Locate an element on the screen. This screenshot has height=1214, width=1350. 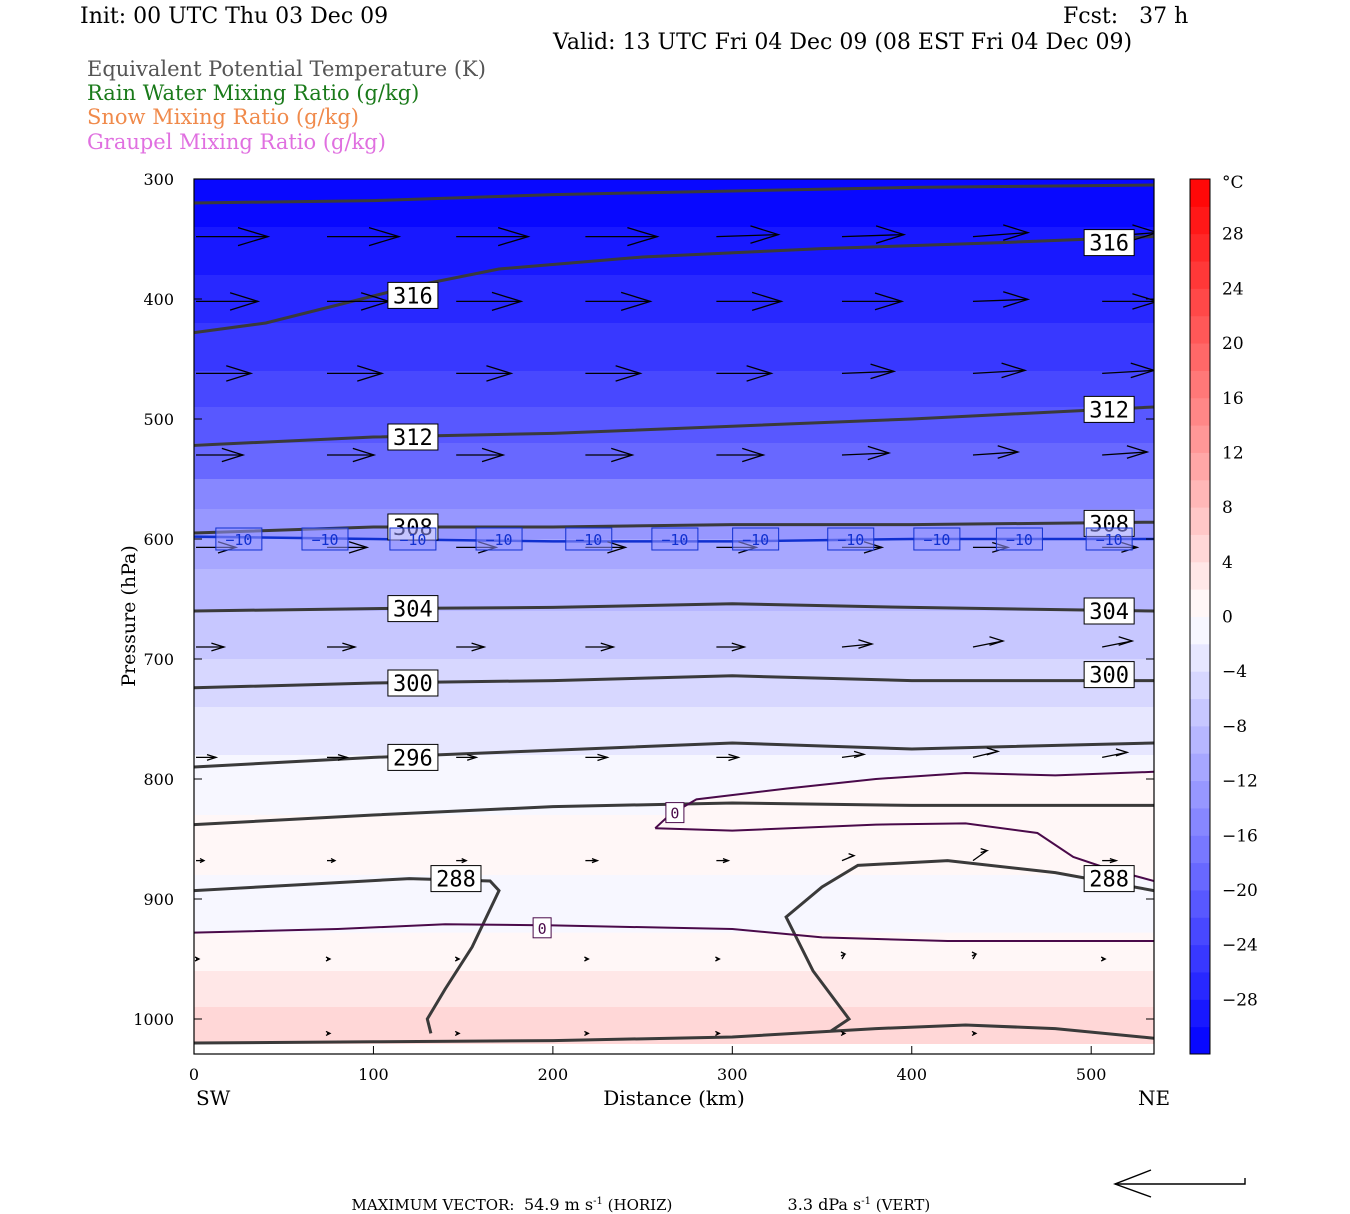
x-tick-label: 0 is located at coordinates (194, 1074).